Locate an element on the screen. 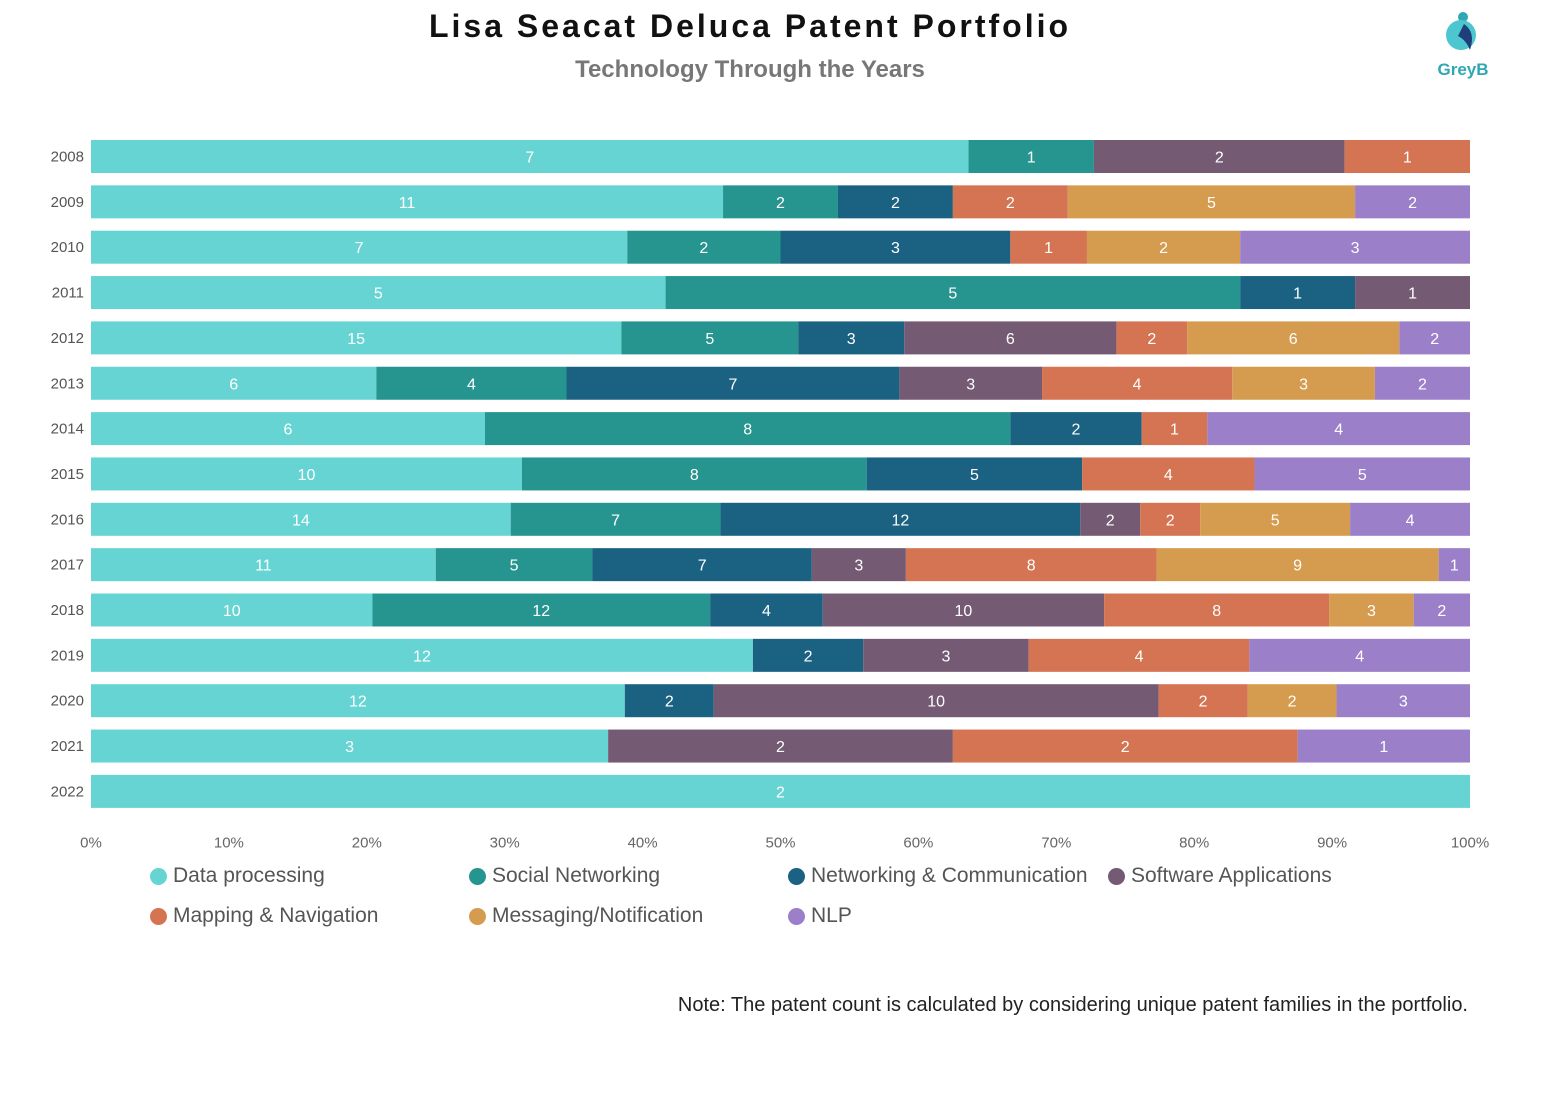 This screenshot has height=1100, width=1550. legend-label: Mapping & Navigation is located at coordinates (276, 915).